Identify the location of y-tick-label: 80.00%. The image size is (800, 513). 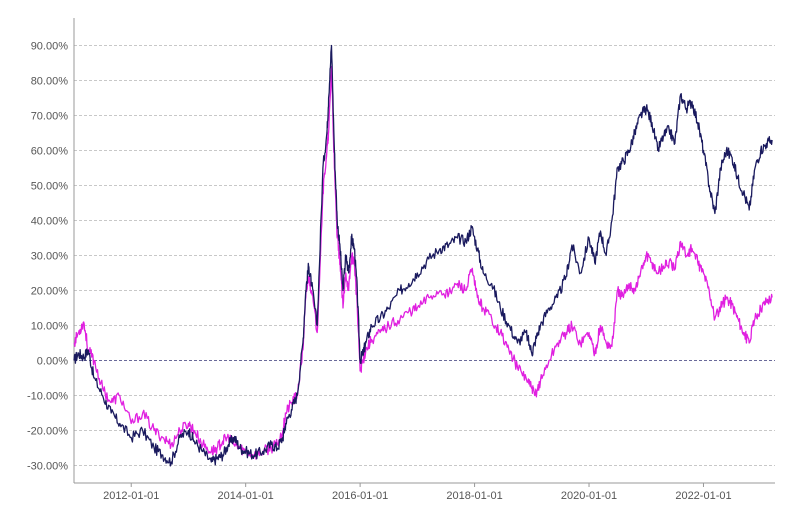
(50, 82).